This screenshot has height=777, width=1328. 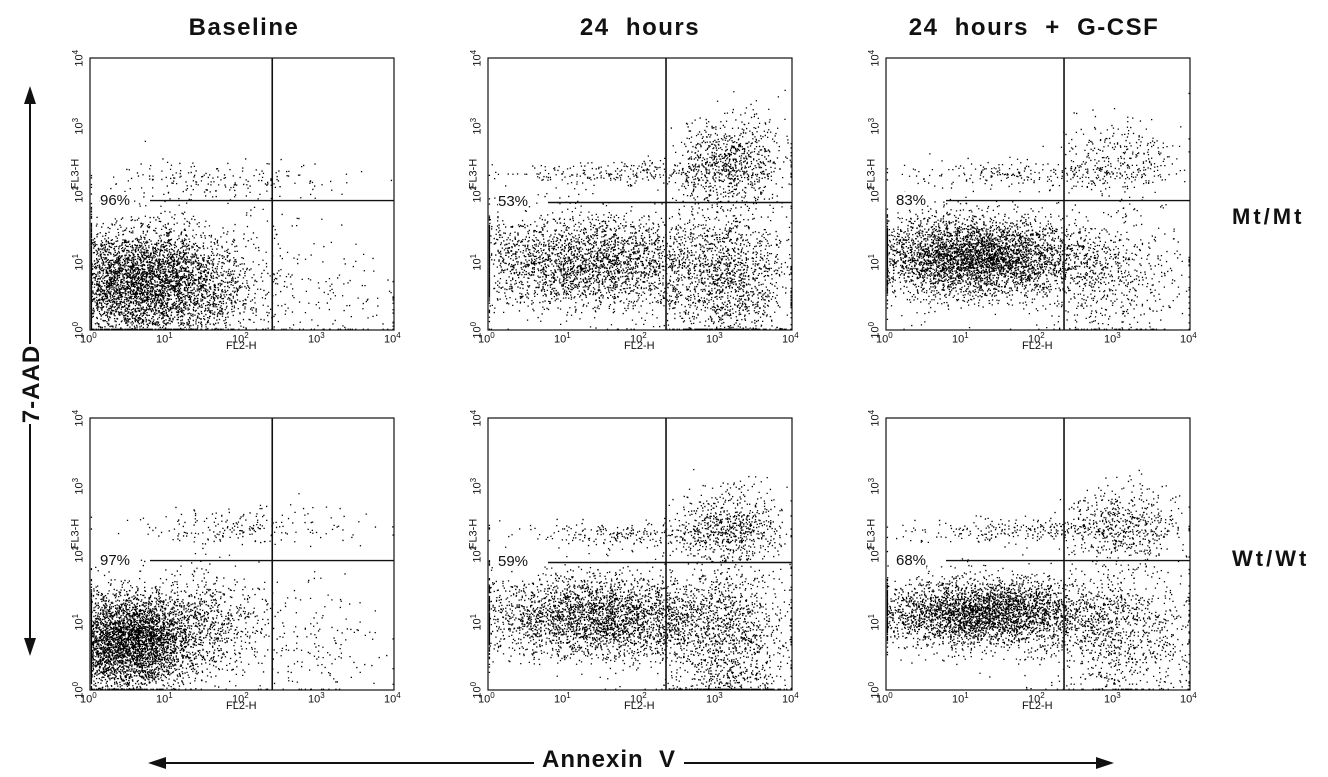 I want to click on quadrant-percent-label: 83%, so click(x=911, y=200).